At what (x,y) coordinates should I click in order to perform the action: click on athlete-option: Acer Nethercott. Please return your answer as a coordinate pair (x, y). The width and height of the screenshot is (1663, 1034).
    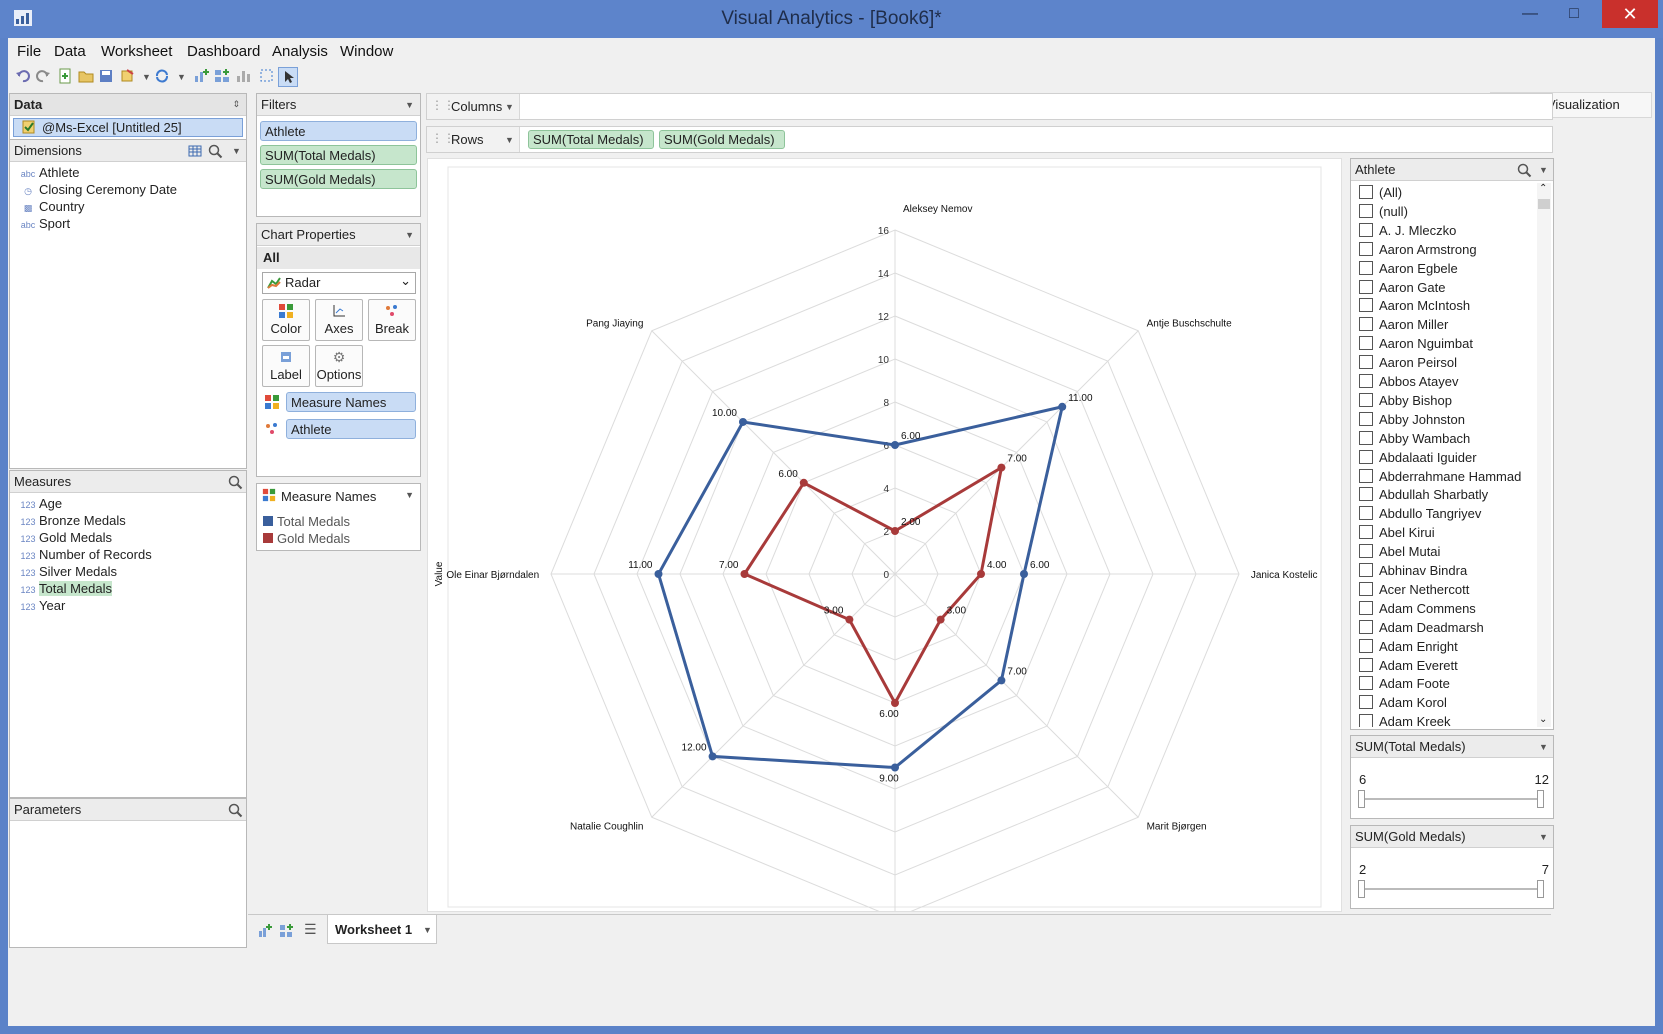
    Looking at the image, I should click on (1414, 589).